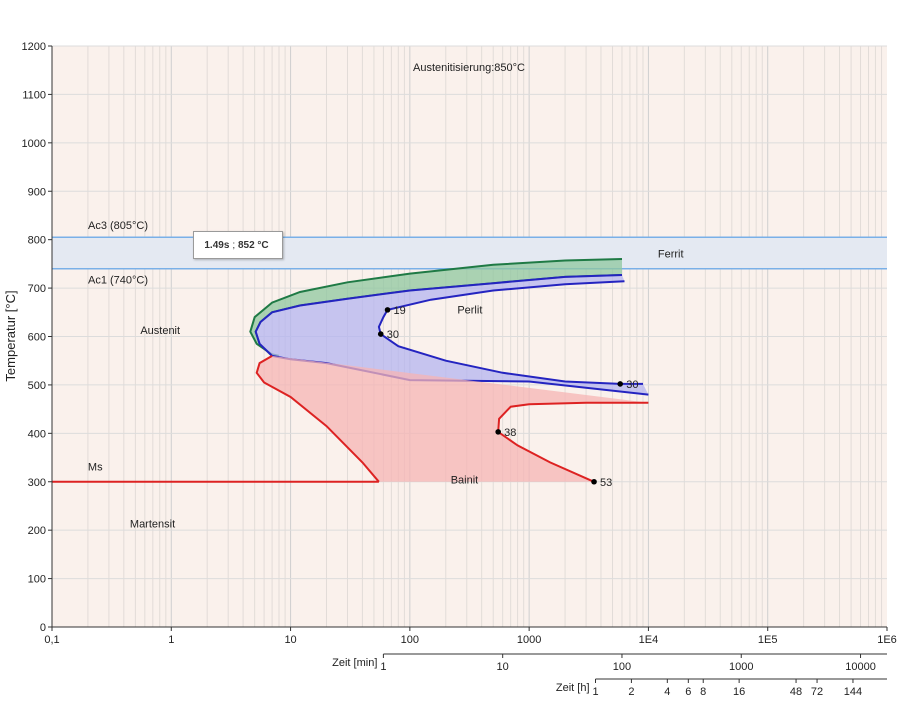  What do you see at coordinates (383, 667) in the screenshot?
I see `minute-tick-label: 1` at bounding box center [383, 667].